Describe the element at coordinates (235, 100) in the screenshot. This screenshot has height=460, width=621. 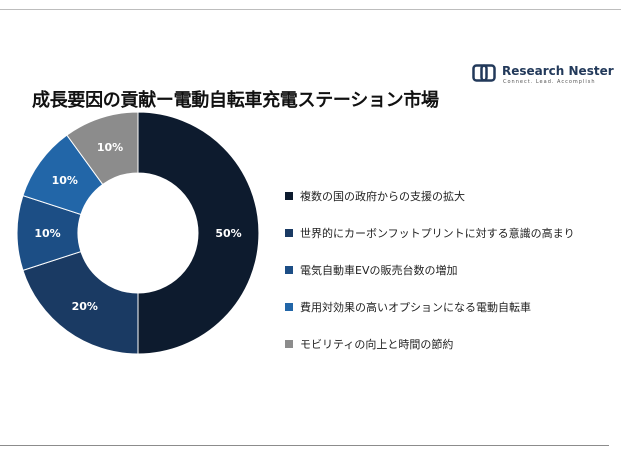
I see `chart-title: 成長要因の貢献ー電動自転車充電ステーション市場` at that location.